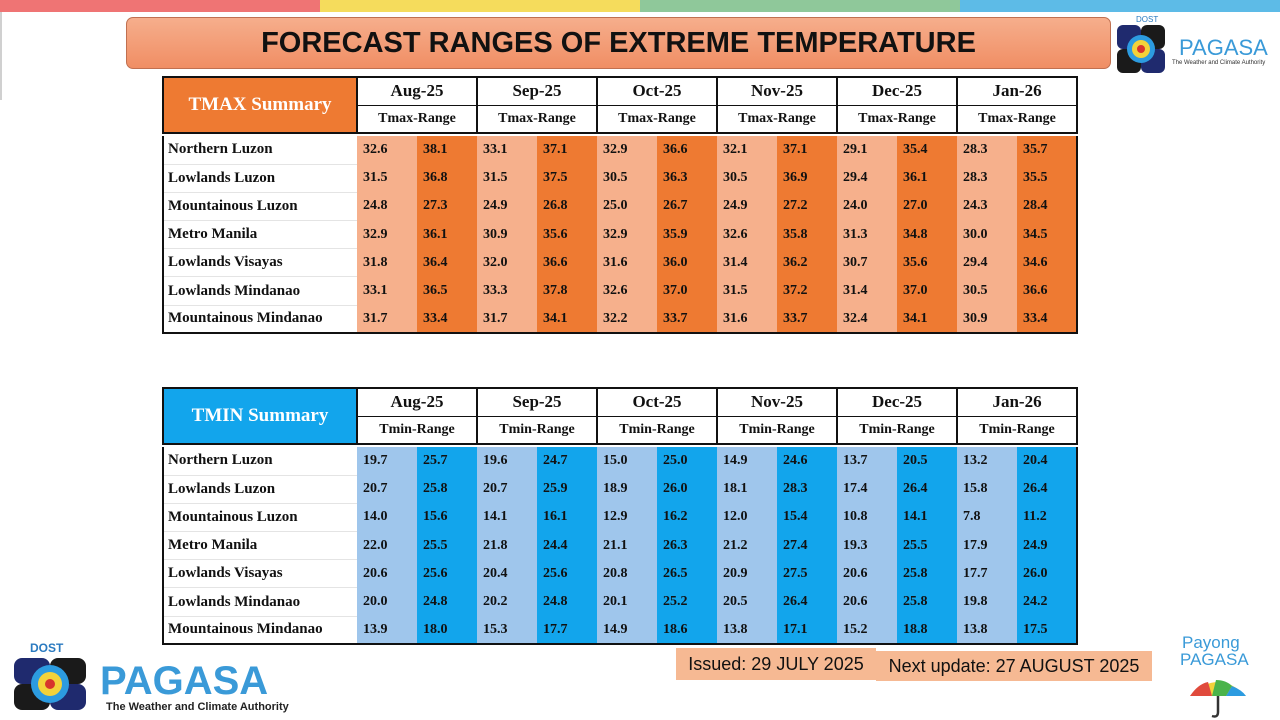  What do you see at coordinates (627, 545) in the screenshot?
I see `tmin-range-low-cell: 21.1` at bounding box center [627, 545].